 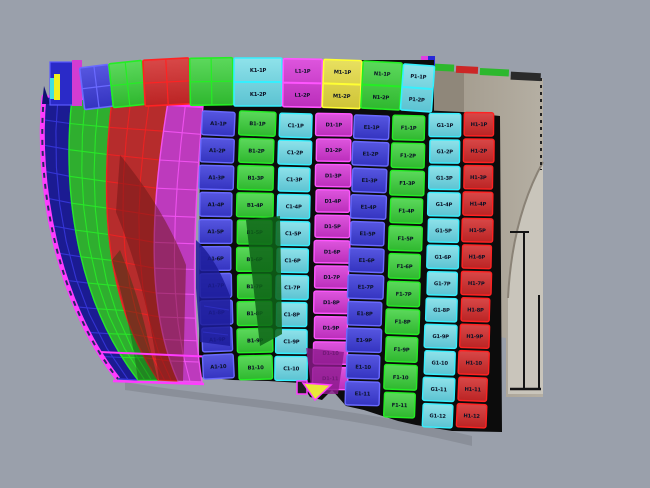 I want to click on bottom-seam, so click(x=158, y=382).